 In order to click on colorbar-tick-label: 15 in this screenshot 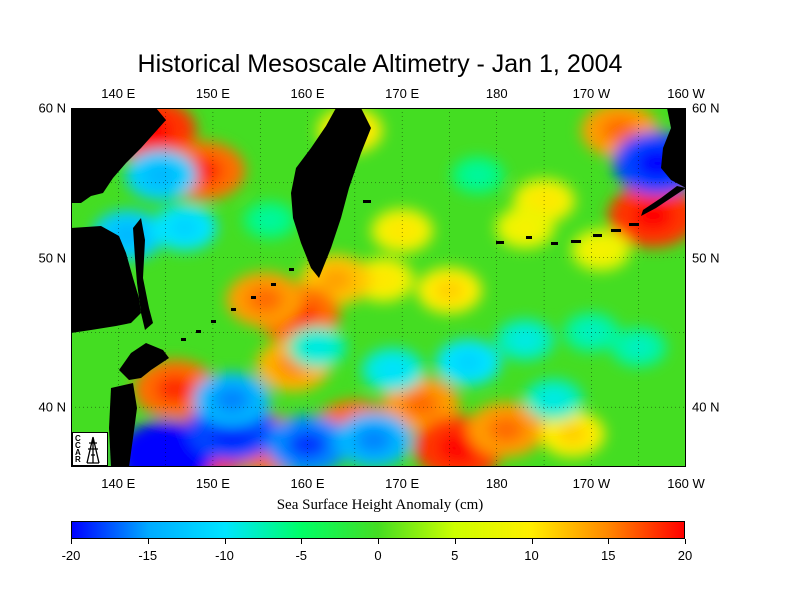, I will do `click(608, 555)`.